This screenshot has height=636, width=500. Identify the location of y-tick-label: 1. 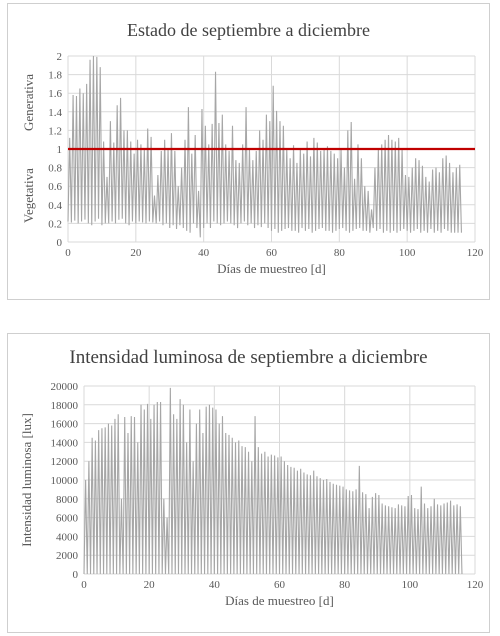
(60, 150).